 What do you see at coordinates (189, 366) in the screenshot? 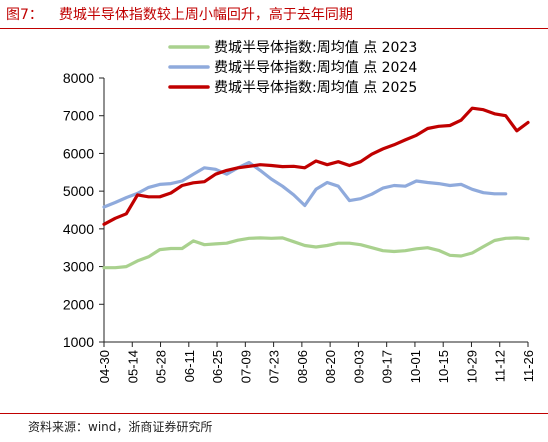
I see `x-tick-label: 06-11` at bounding box center [189, 366].